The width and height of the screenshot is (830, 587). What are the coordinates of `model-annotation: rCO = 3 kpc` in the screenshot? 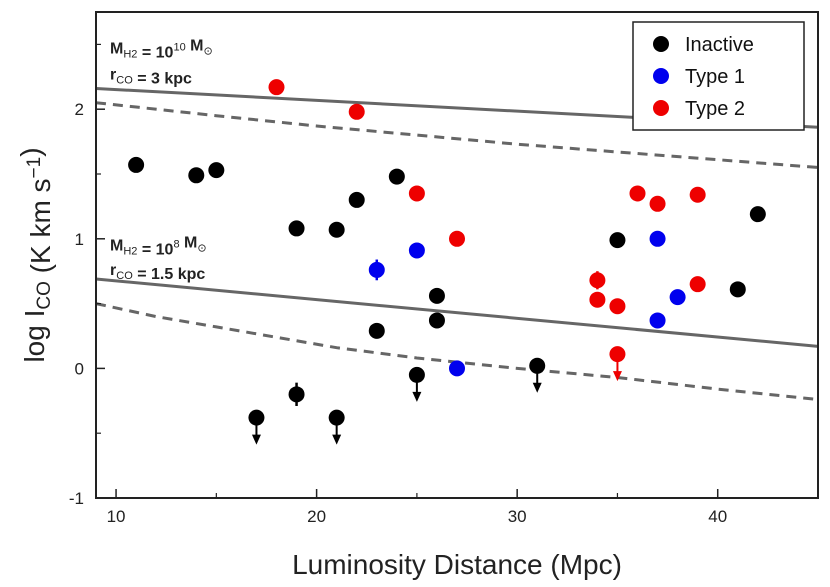 It's located at (151, 76).